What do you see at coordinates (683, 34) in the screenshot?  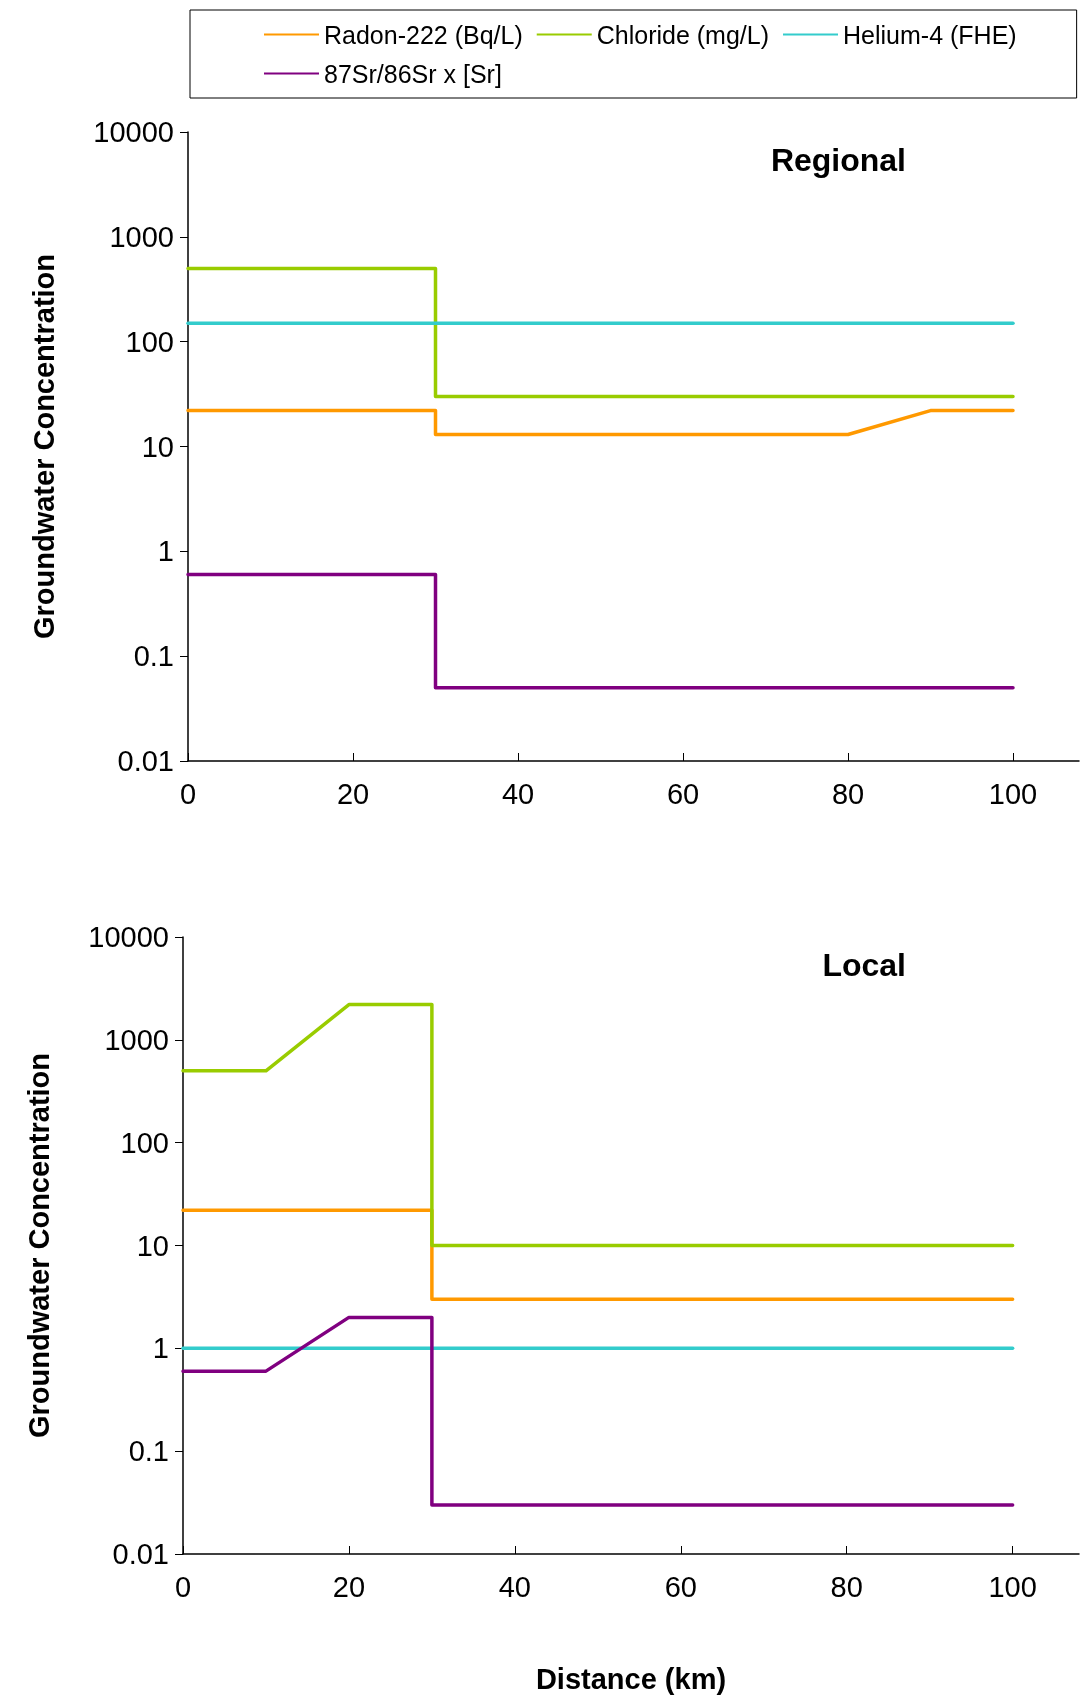 I see `legend-label: Chloride (mg/L)` at bounding box center [683, 34].